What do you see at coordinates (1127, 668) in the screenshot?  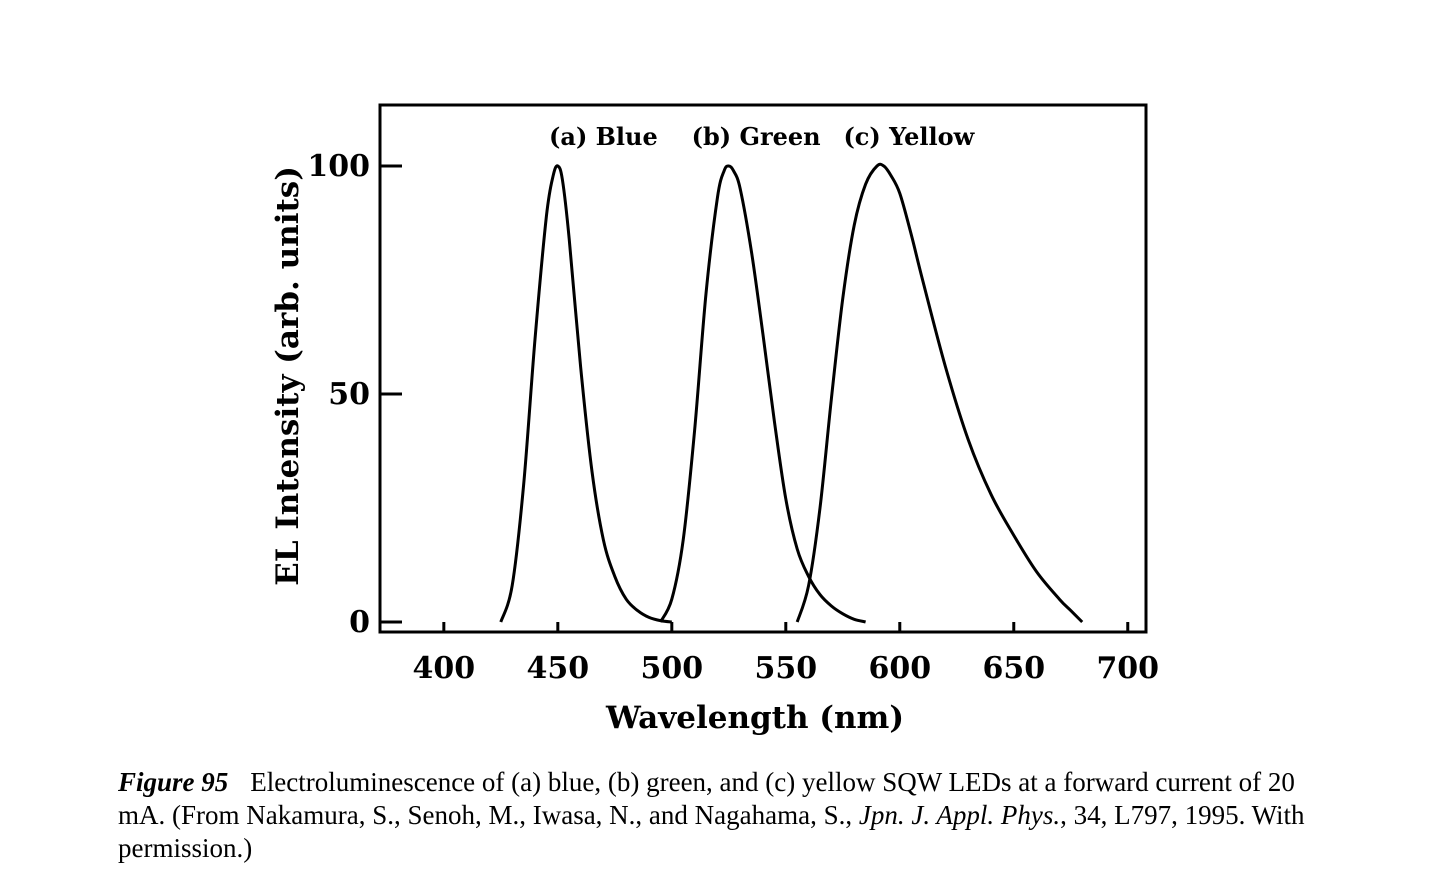 I see `x-tick-label: 700` at bounding box center [1127, 668].